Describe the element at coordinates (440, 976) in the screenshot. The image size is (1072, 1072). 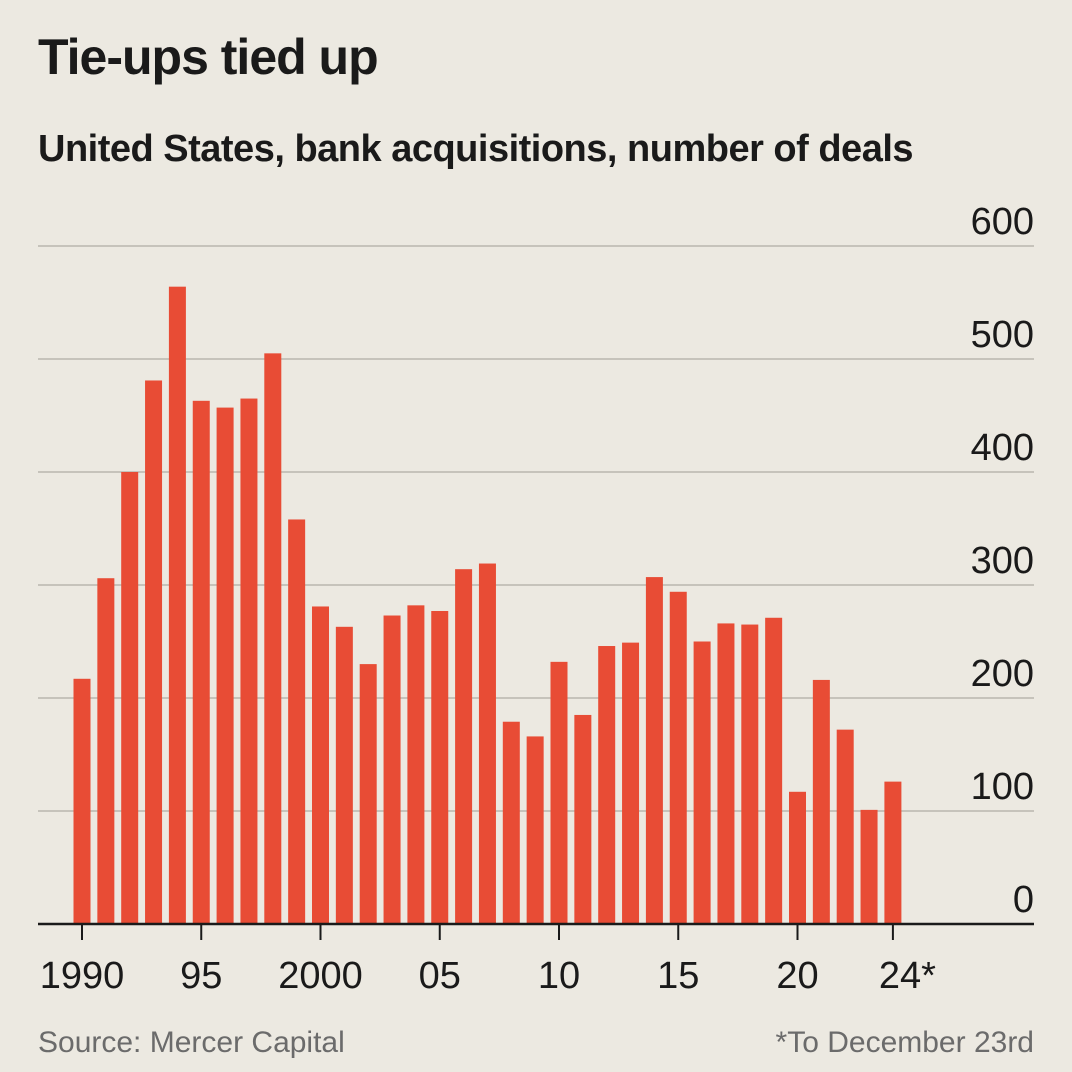
I see `x-tick-label-05: 05` at that location.